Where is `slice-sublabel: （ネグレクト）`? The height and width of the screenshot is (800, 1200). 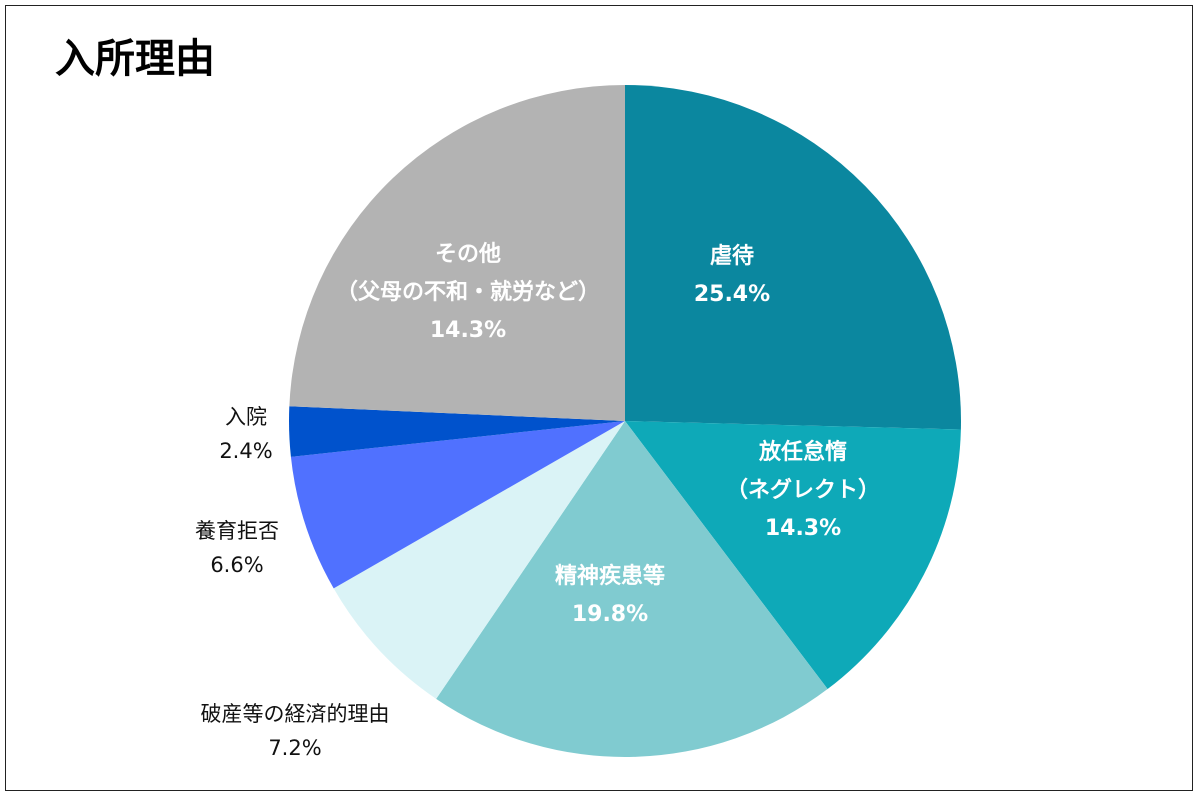
slice-sublabel: （ネグレクト） is located at coordinates (803, 490).